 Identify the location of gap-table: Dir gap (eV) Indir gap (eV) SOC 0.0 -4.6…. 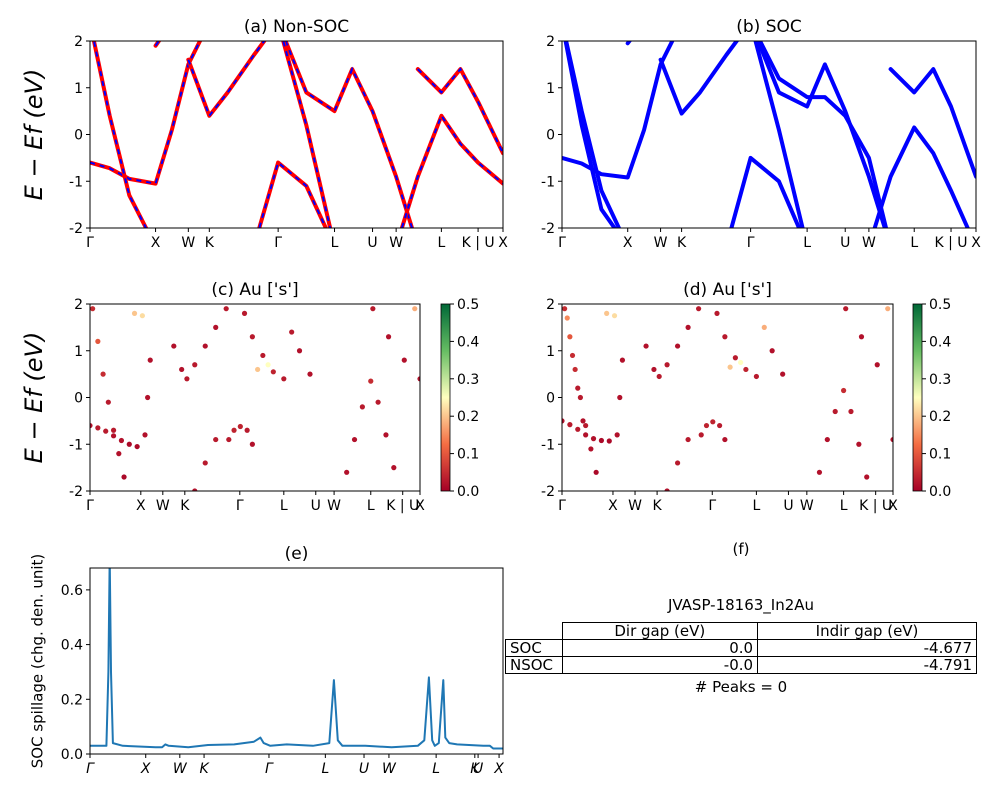
(741, 648).